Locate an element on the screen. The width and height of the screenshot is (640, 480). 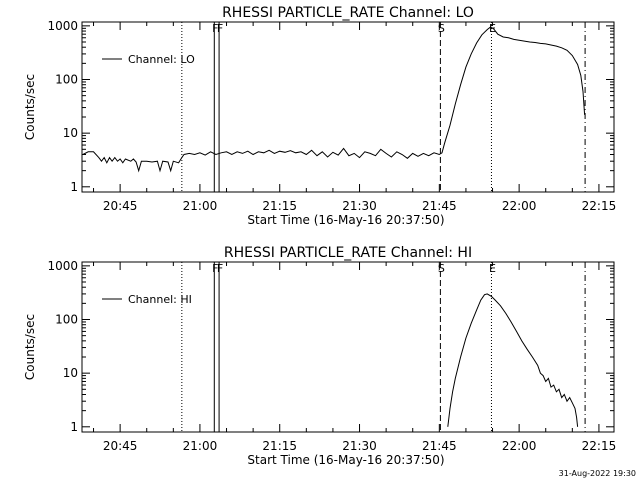
event-marker-label: E is located at coordinates (492, 268).